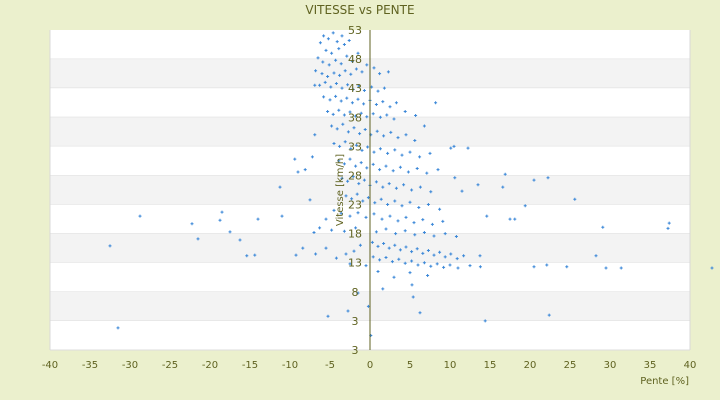 The width and height of the screenshot is (720, 400). Describe the element at coordinates (355, 30) in the screenshot. I see `y-tick-label: 53` at that location.